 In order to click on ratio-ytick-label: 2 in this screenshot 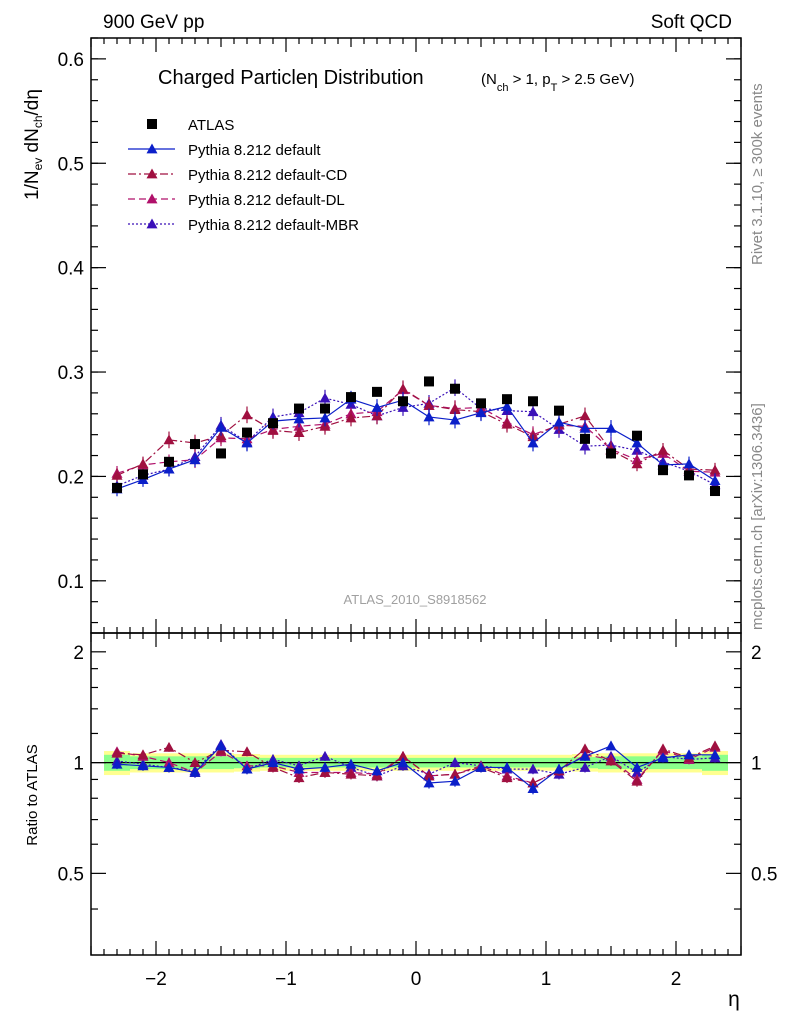, I will do `click(78, 653)`.